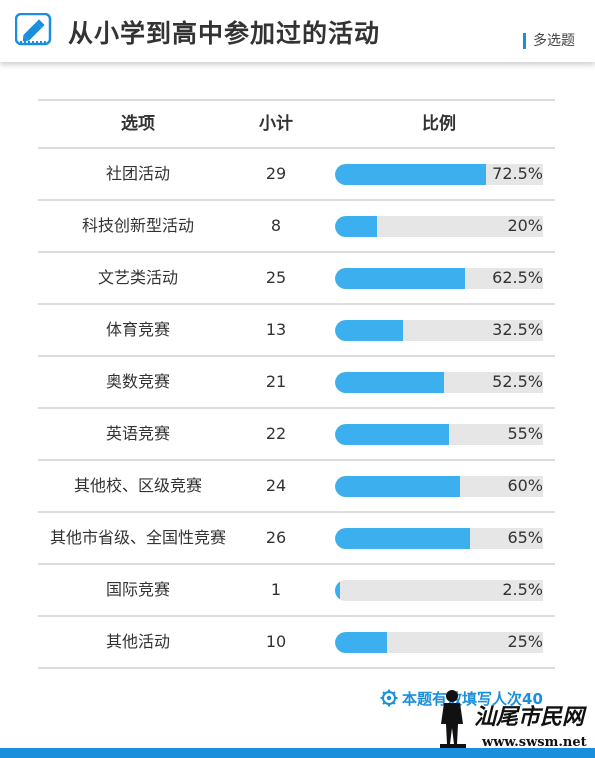  Describe the element at coordinates (276, 641) in the screenshot. I see `option-count: 10` at that location.